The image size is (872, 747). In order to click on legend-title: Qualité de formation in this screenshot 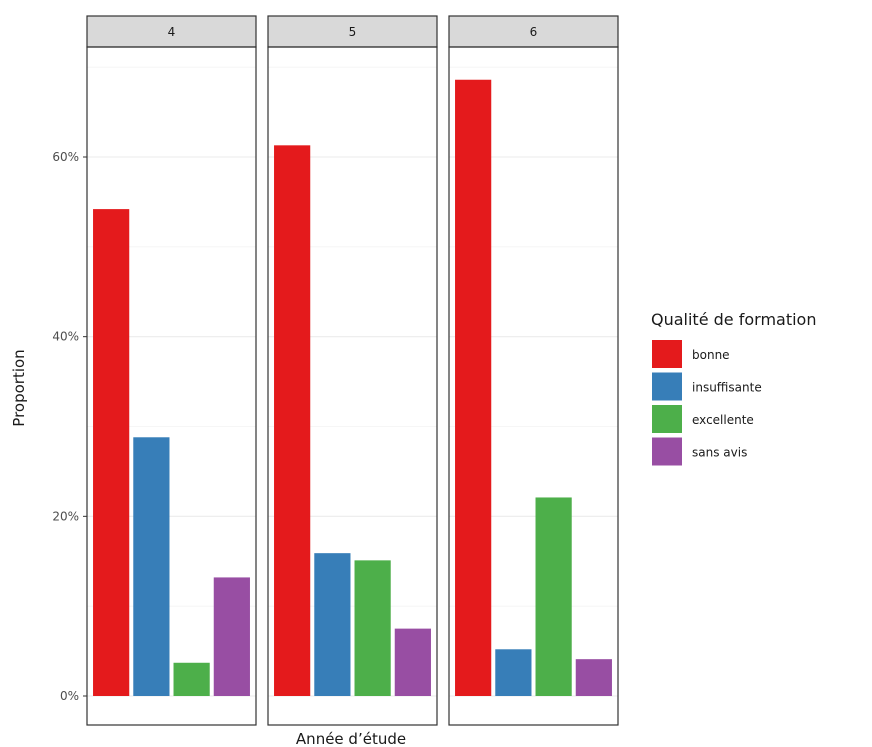, I will do `click(733, 319)`.